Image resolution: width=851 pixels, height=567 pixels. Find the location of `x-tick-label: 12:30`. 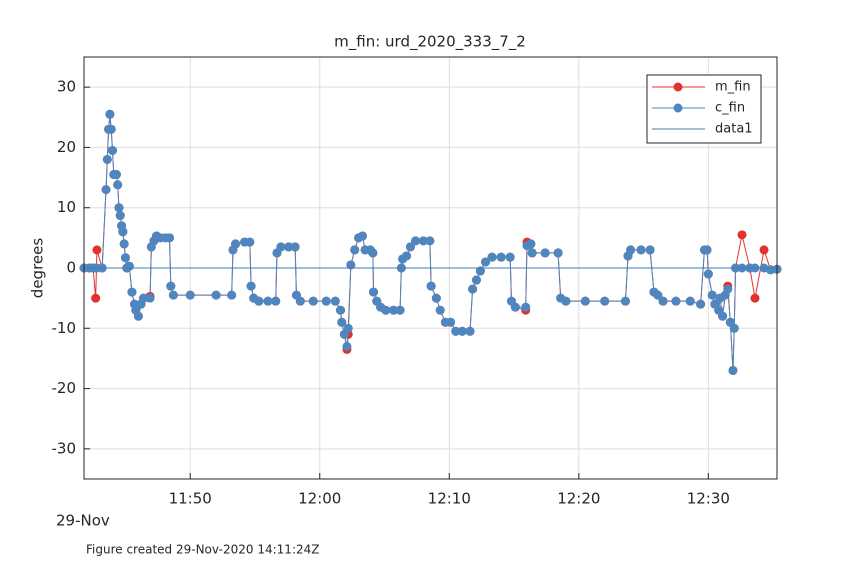

x-tick-label: 12:30 is located at coordinates (708, 499).